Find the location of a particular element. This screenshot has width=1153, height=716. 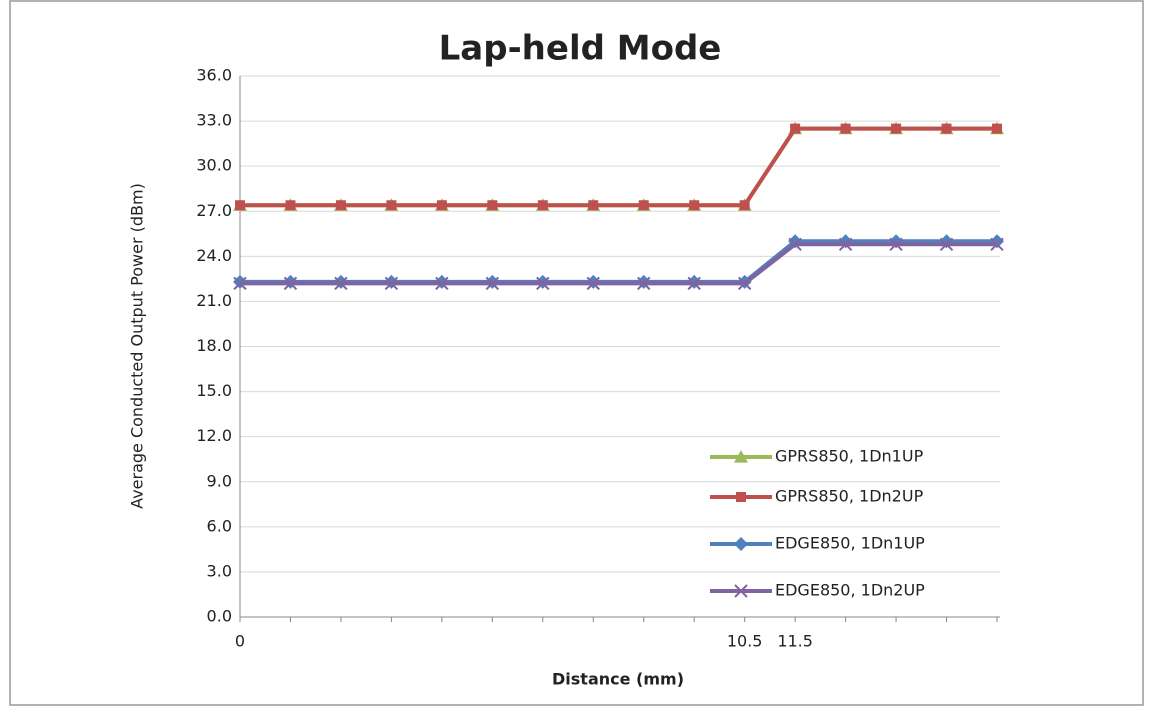

y-tick-label: 36.0 is located at coordinates (214, 75).